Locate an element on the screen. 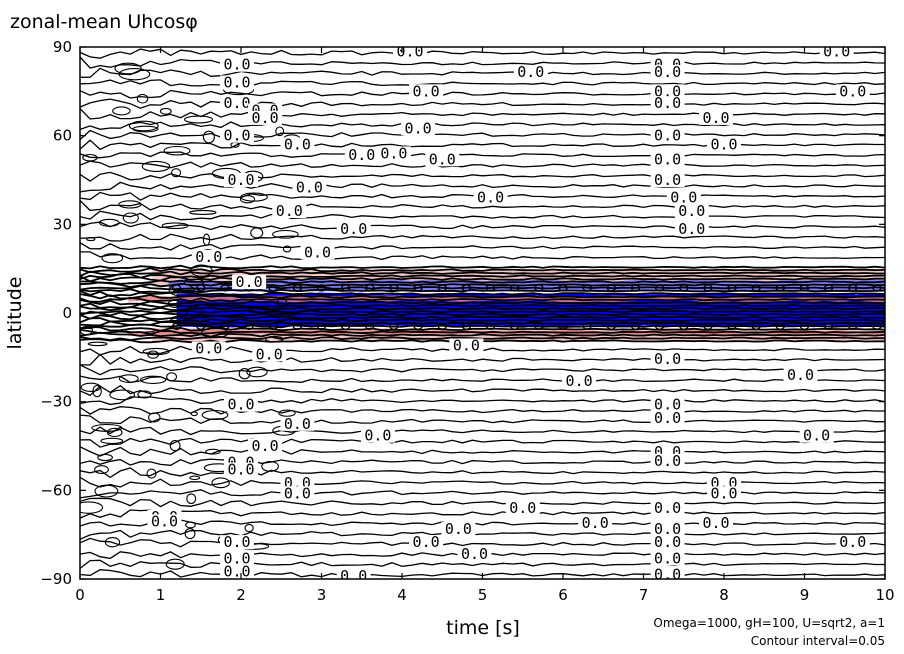  contour-label-18: 0.0 is located at coordinates (297, 145).